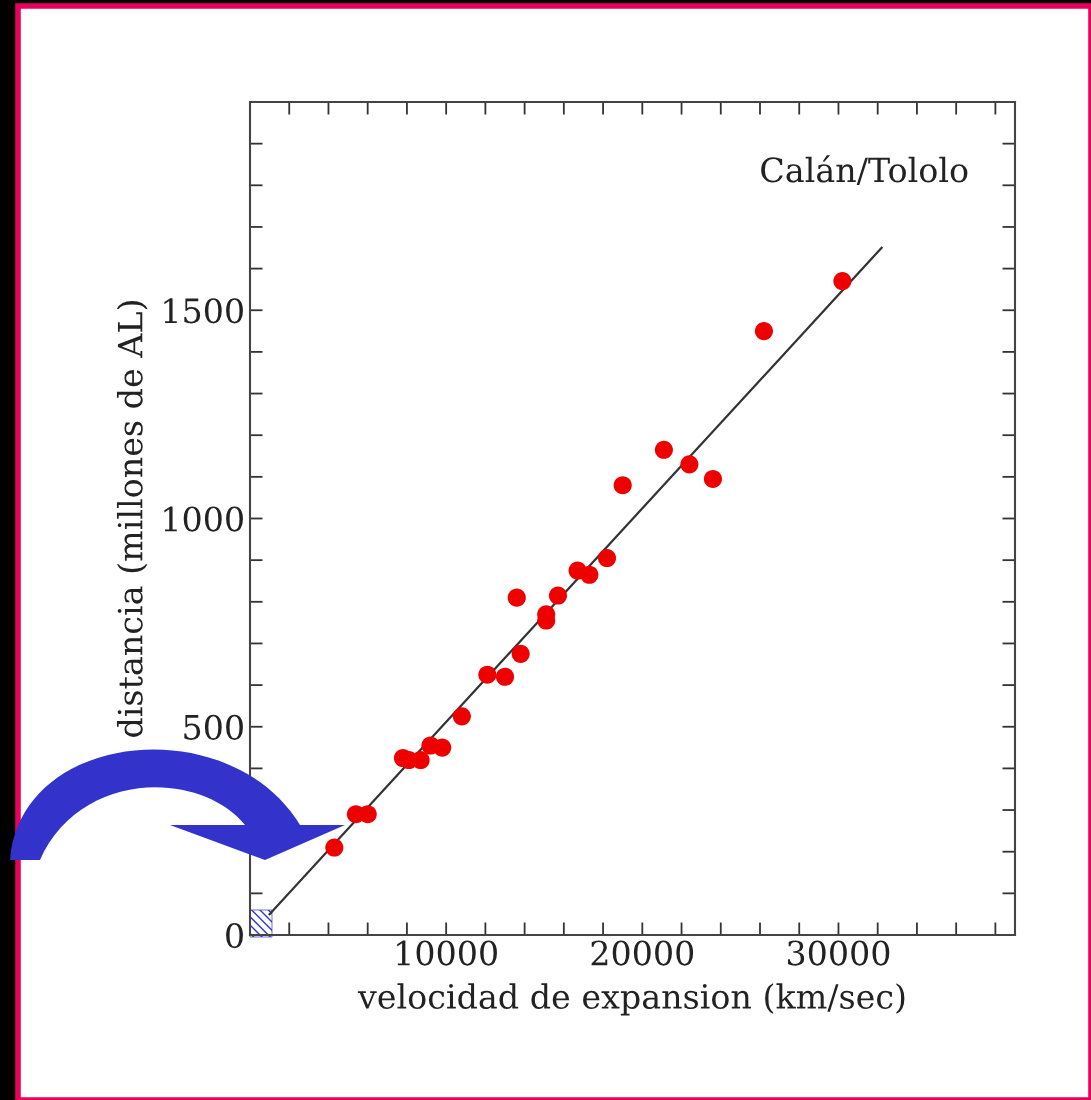 This screenshot has width=1091, height=1100. I want to click on x-tick-label: 30000, so click(838, 953).